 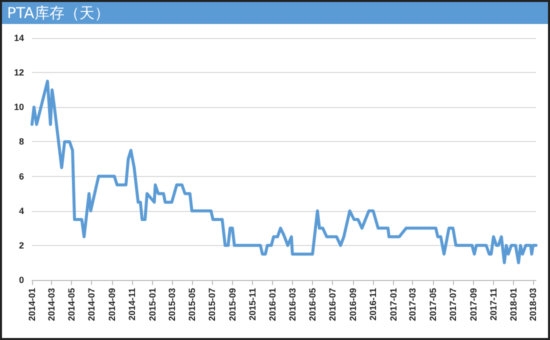 What do you see at coordinates (275, 13) in the screenshot?
I see `chart-title: PTA库存（天）` at bounding box center [275, 13].